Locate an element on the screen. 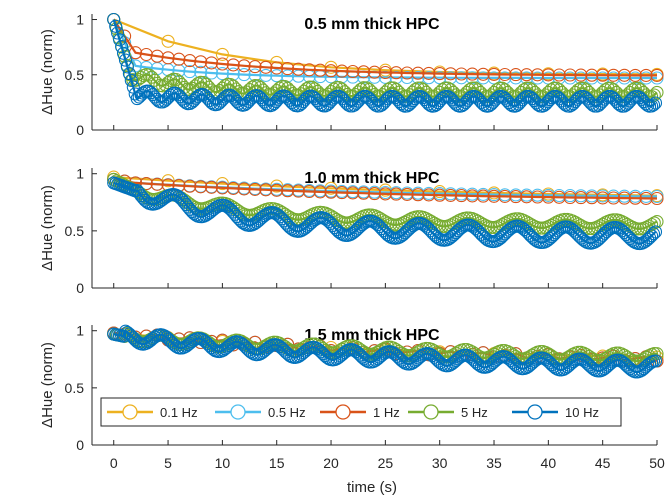 The height and width of the screenshot is (500, 671). legend-entry: 5 Hz is located at coordinates (448, 412).